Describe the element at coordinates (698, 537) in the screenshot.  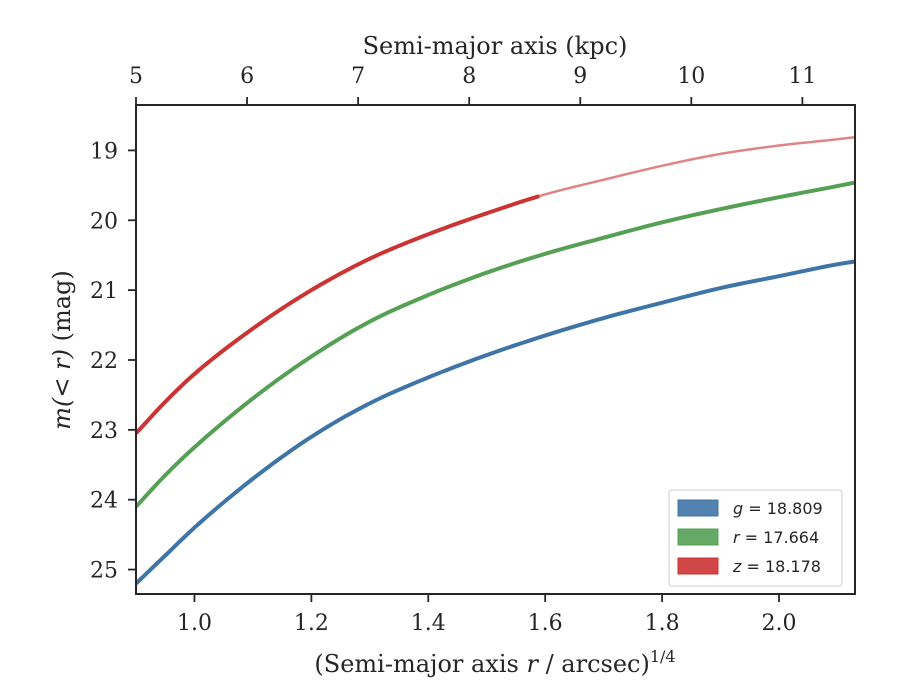
I see `legend-swatch-r` at that location.